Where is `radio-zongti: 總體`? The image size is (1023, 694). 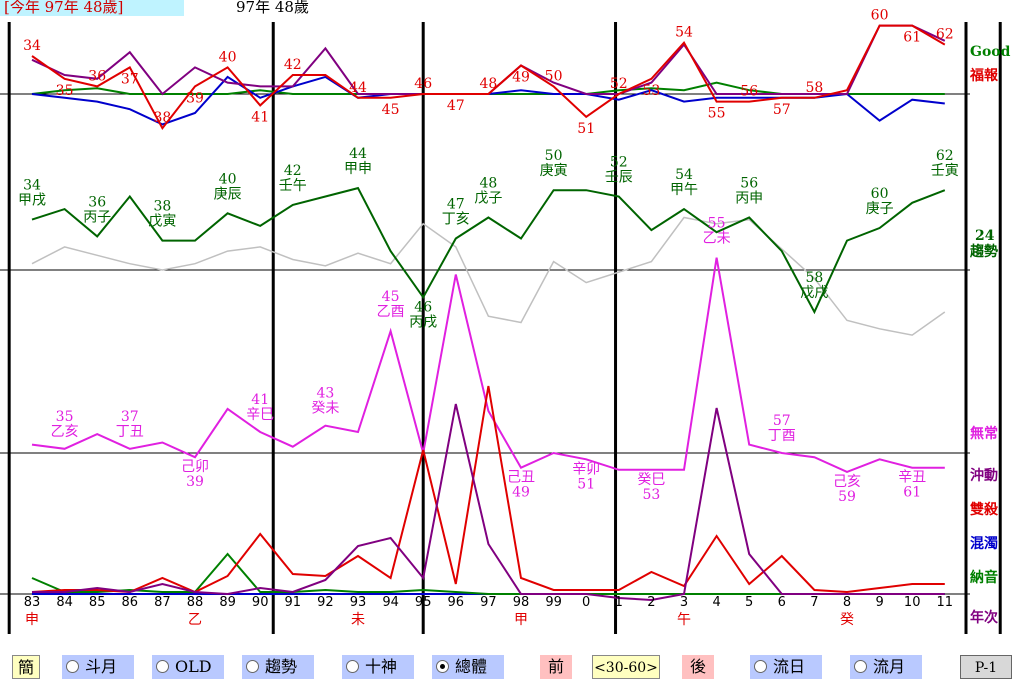 radio-zongti: 總體 is located at coordinates (468, 667).